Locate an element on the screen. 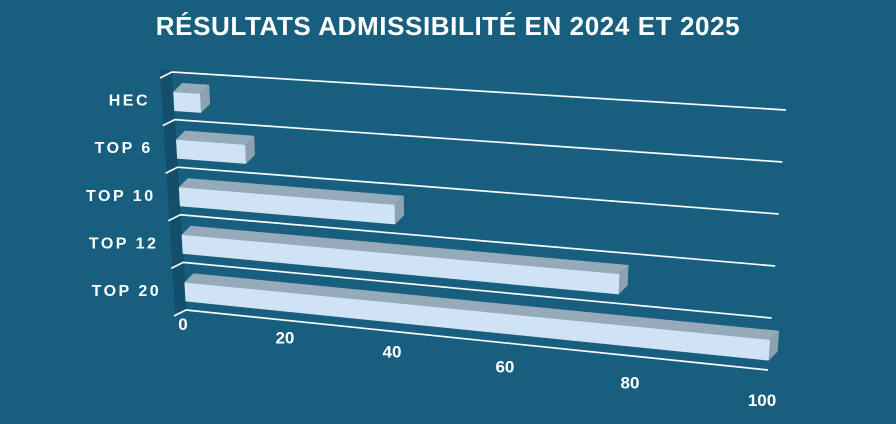 The height and width of the screenshot is (424, 896). x-tick-label: 20 is located at coordinates (284, 337).